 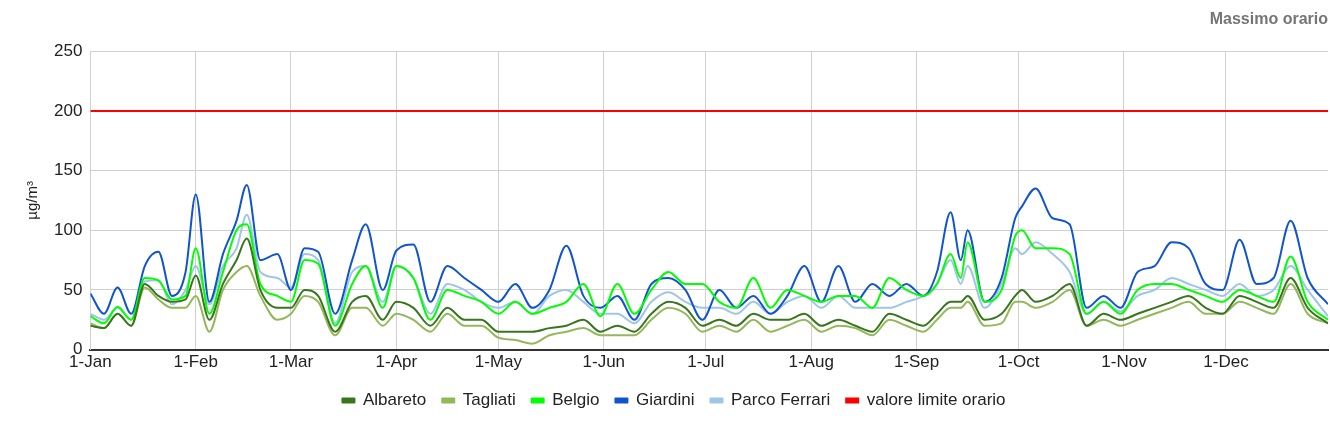 What do you see at coordinates (68, 110) in the screenshot?
I see `y-tick-label: 200` at bounding box center [68, 110].